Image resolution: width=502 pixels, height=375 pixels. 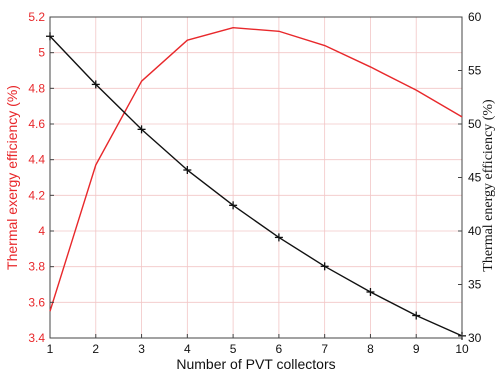 What do you see at coordinates (141, 349) in the screenshot?
I see `x-tick-label: 3` at bounding box center [141, 349].